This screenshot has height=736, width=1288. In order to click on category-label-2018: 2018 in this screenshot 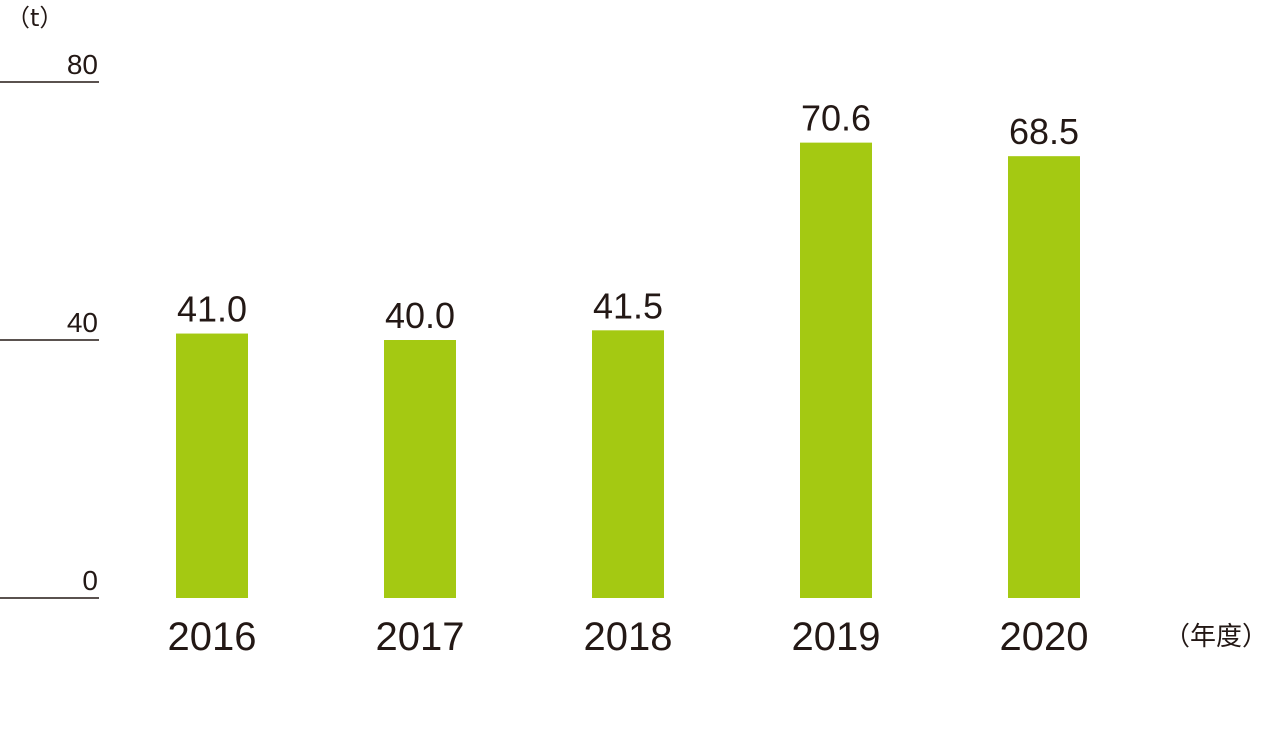, I will do `click(628, 637)`.